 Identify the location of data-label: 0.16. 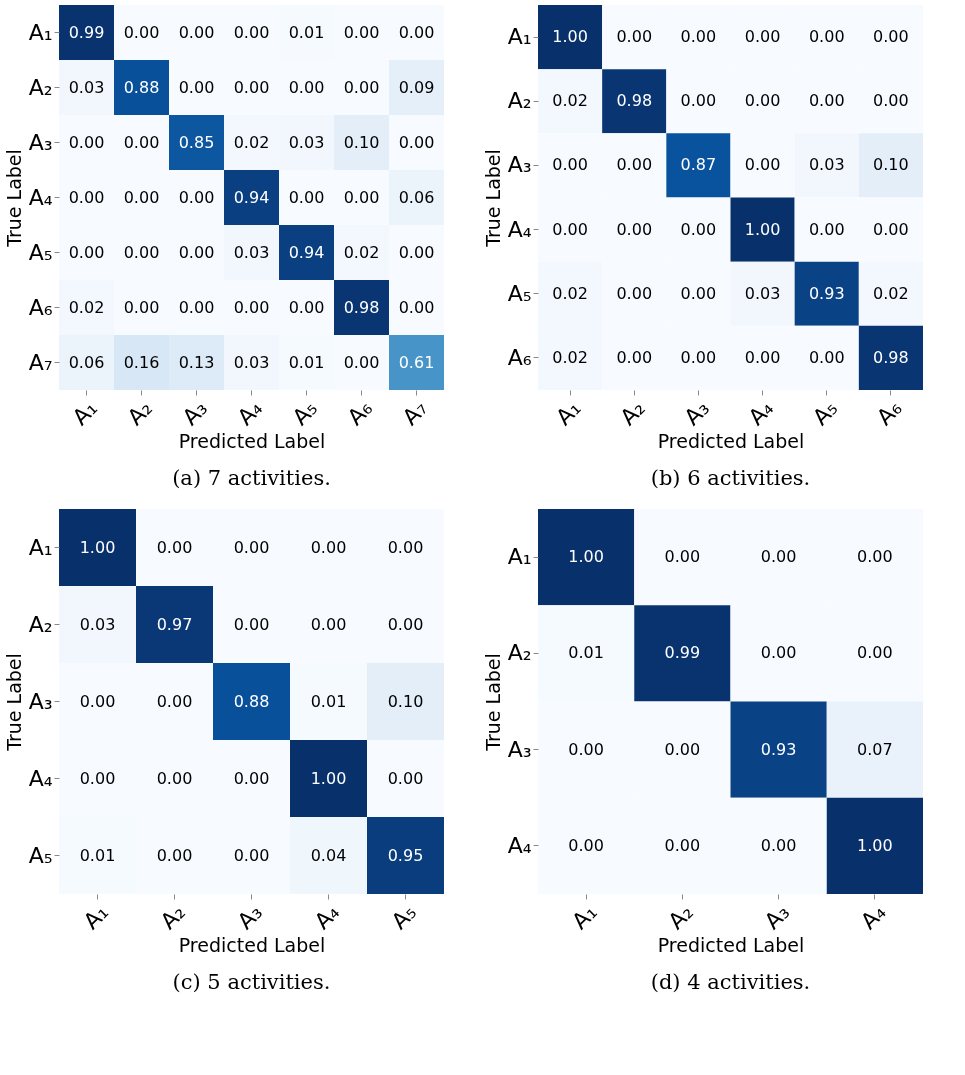
(141, 362).